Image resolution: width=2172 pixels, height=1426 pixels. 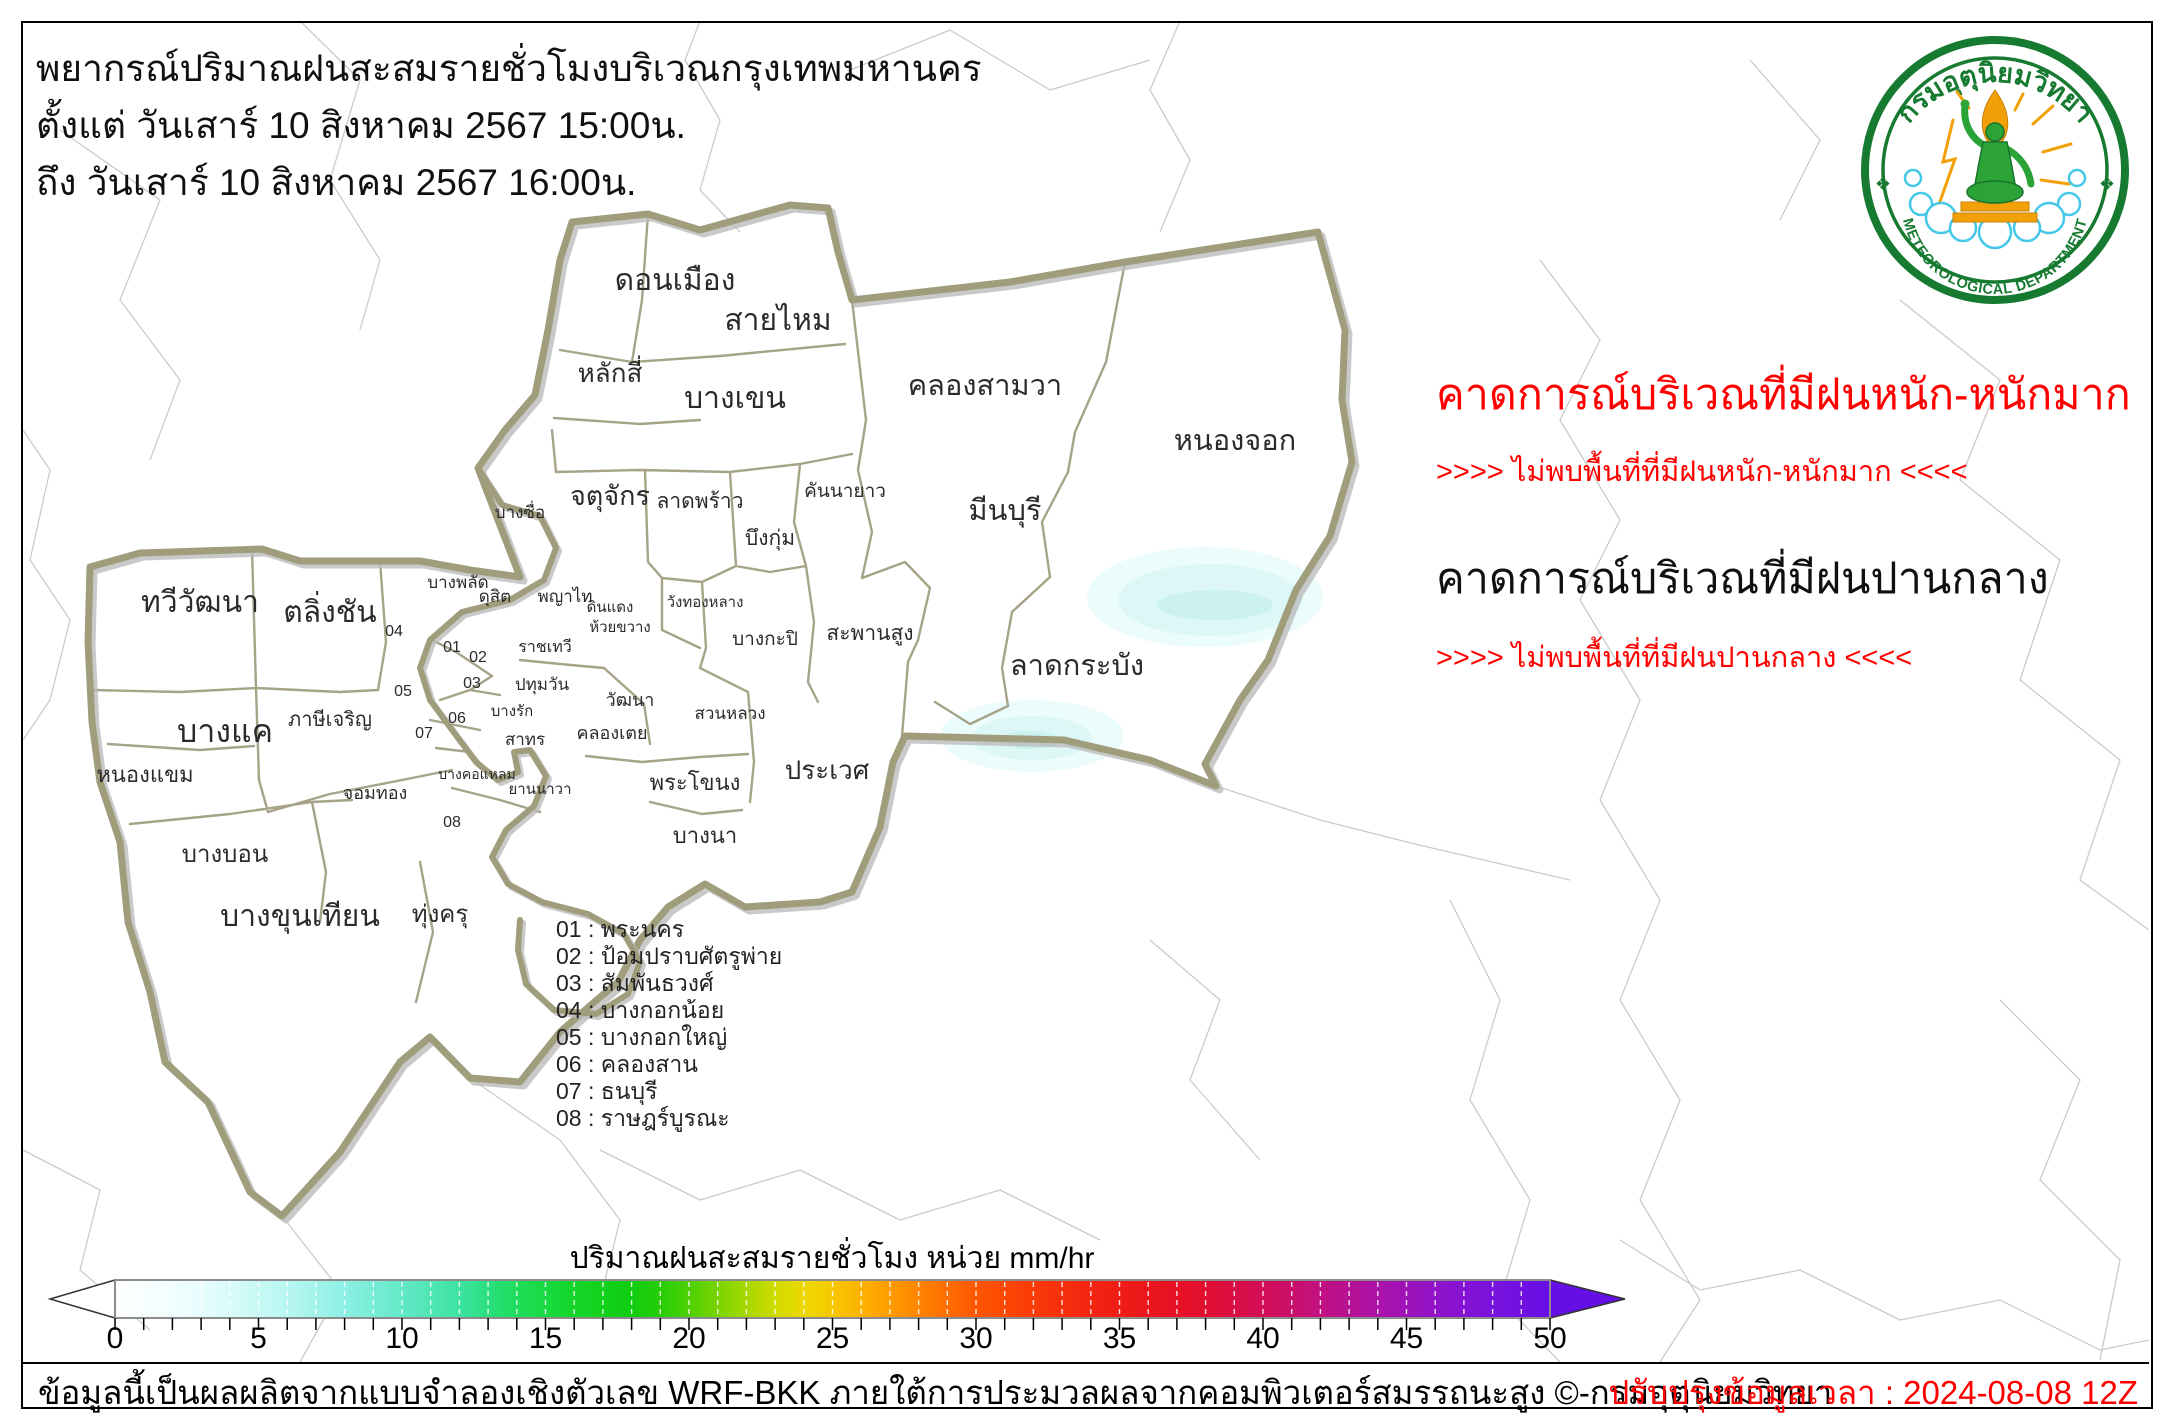 What do you see at coordinates (635, 983) in the screenshot?
I see `legend-item: 03 : สัมพันธวงศ์` at bounding box center [635, 983].